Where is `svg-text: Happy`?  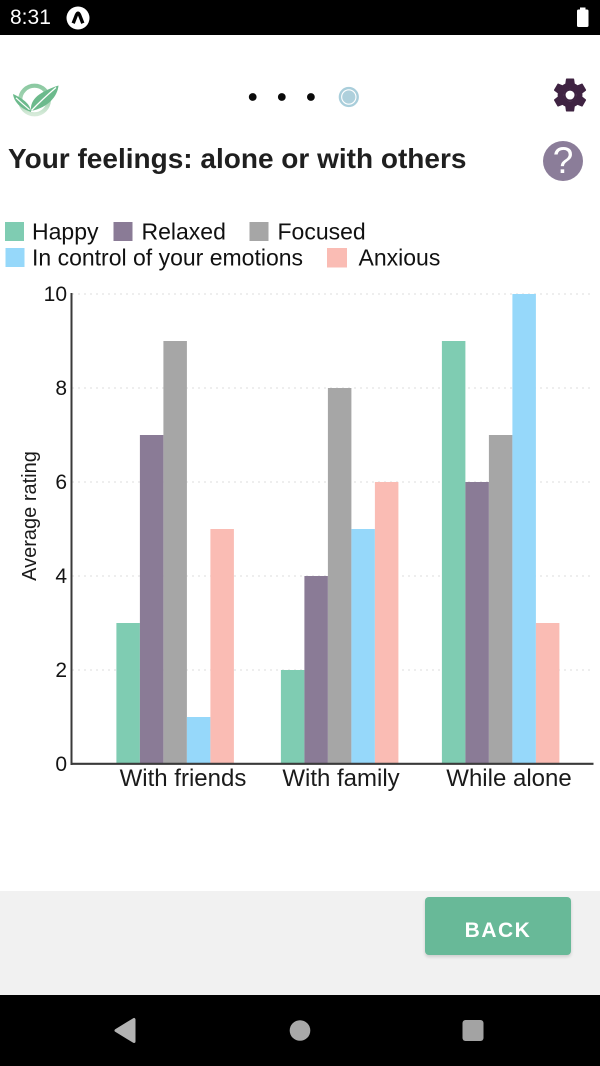 svg-text: Happy is located at coordinates (65, 232).